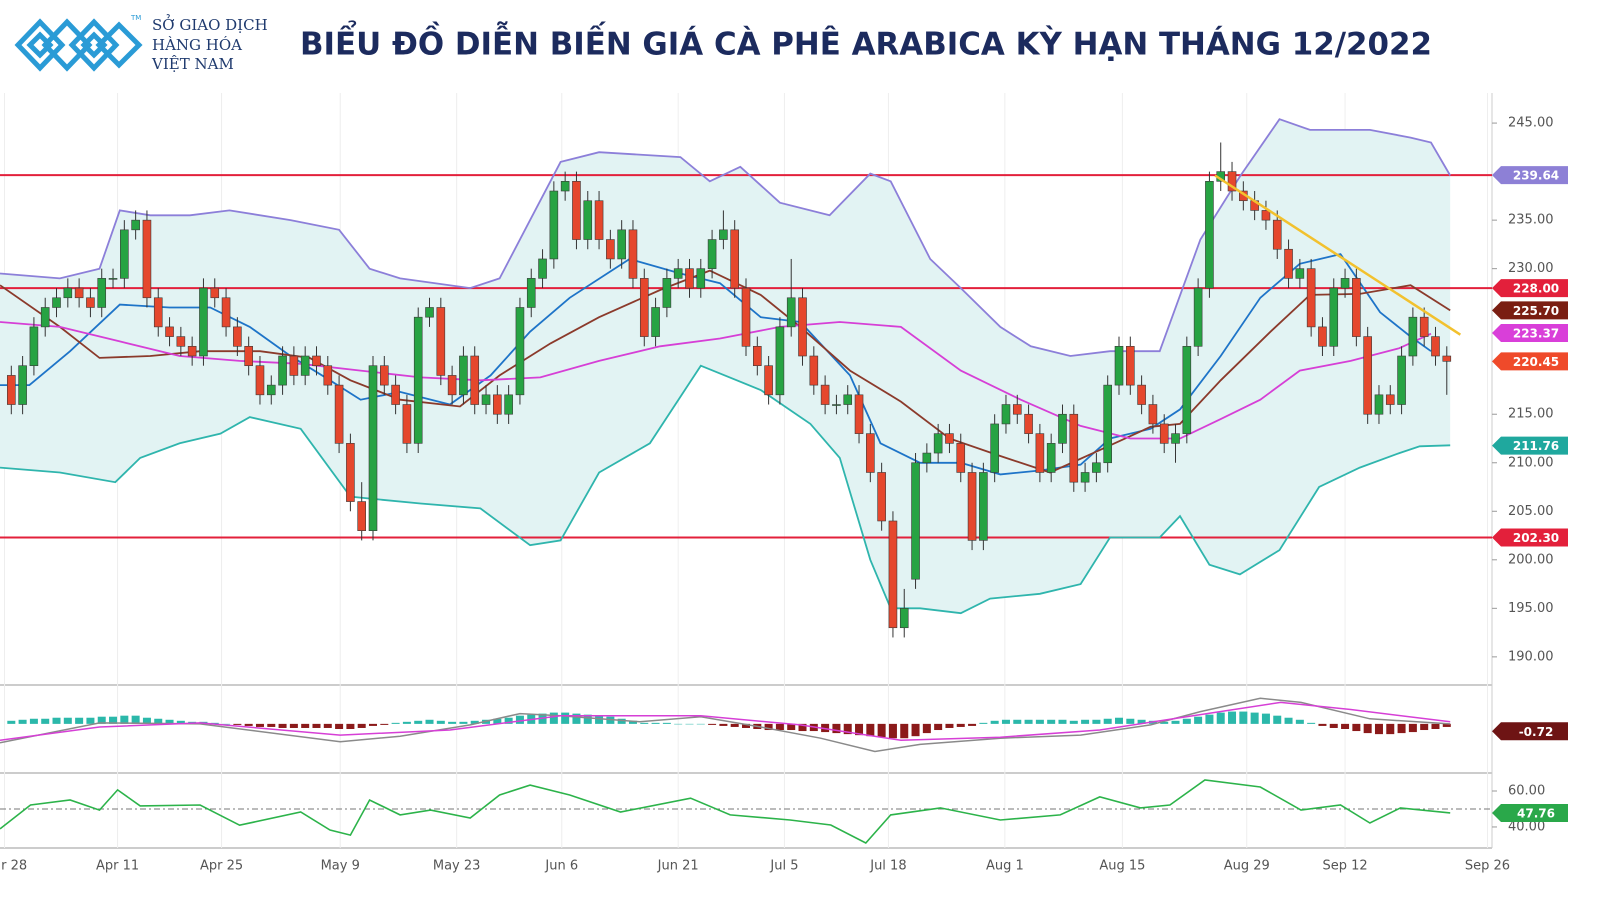 This screenshot has height=901, width=1600. Describe the element at coordinates (561, 866) in the screenshot. I see `x-tick-label: Jun 6` at that location.